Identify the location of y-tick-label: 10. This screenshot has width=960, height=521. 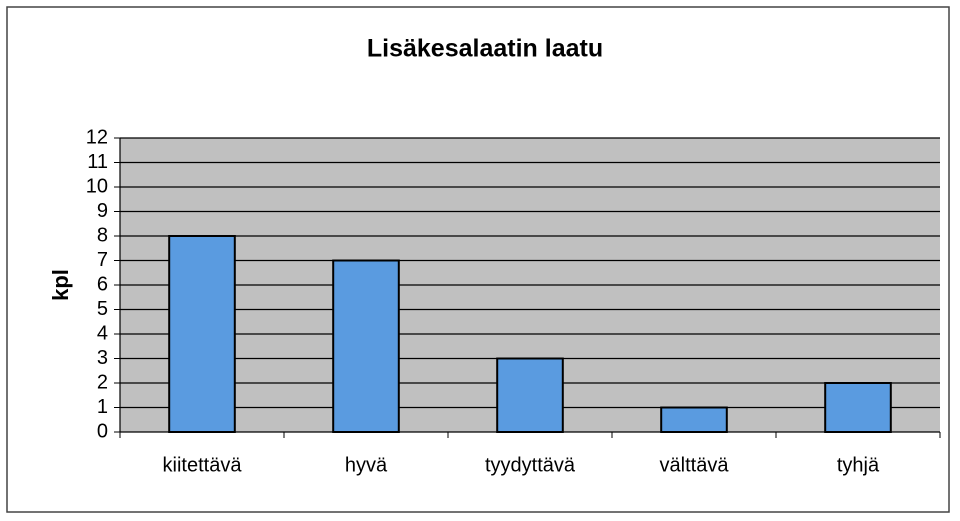
(97, 186).